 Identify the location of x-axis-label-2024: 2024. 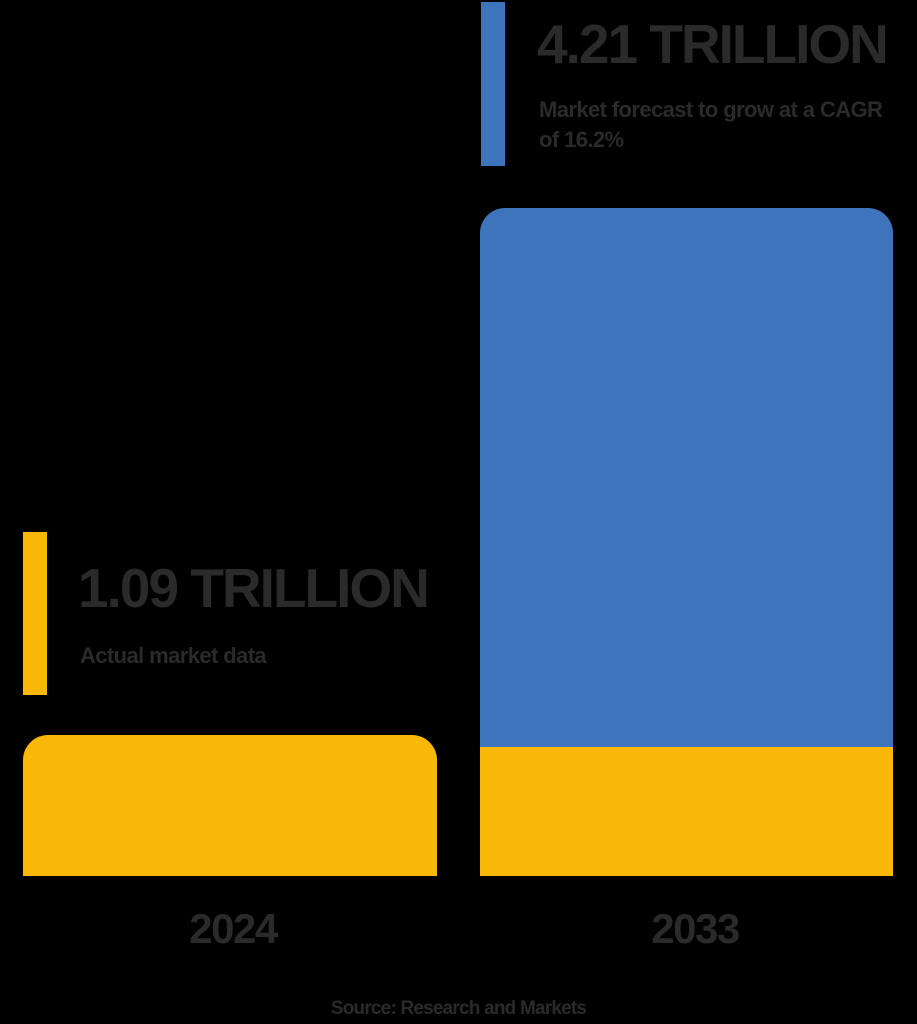
(233, 928).